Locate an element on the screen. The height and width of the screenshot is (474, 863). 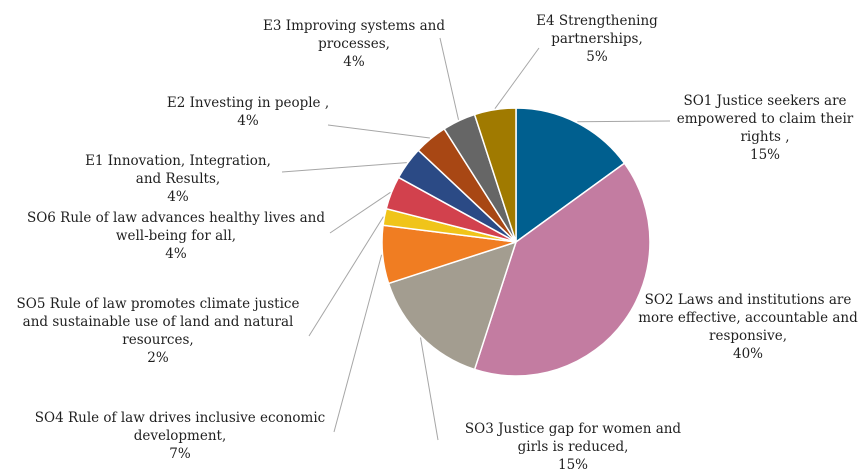
slice-label-line: SO3 Justice gap for women and is located at coordinates (573, 429).